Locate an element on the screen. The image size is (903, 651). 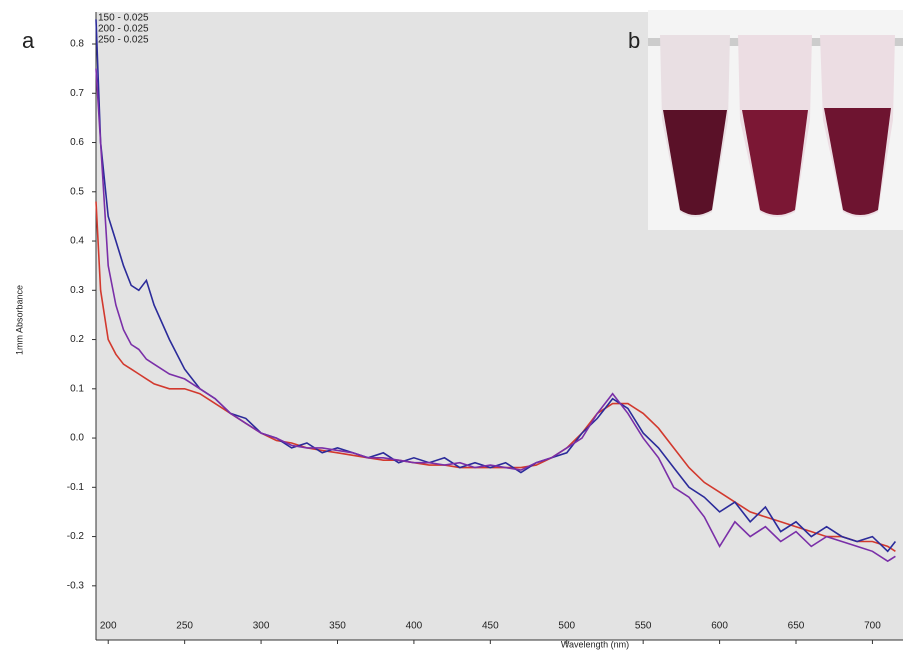
panel-label: a is located at coordinates (28, 40).